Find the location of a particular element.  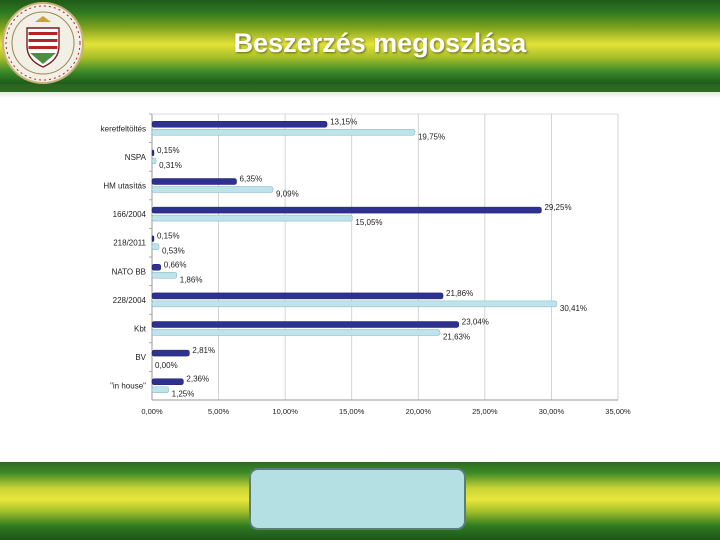

slide-title: Beszerzés megoszlása is located at coordinates (380, 43).